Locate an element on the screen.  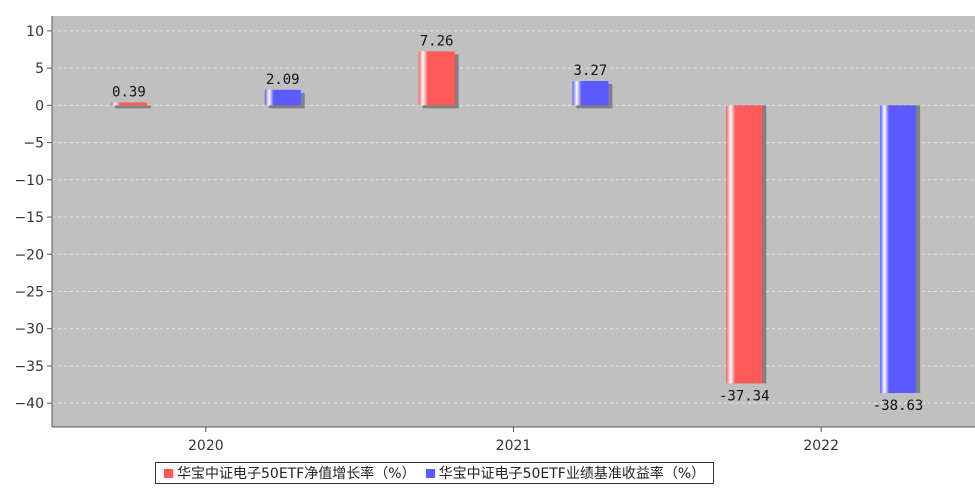
y-tick-label: −15 is located at coordinates (29, 218).